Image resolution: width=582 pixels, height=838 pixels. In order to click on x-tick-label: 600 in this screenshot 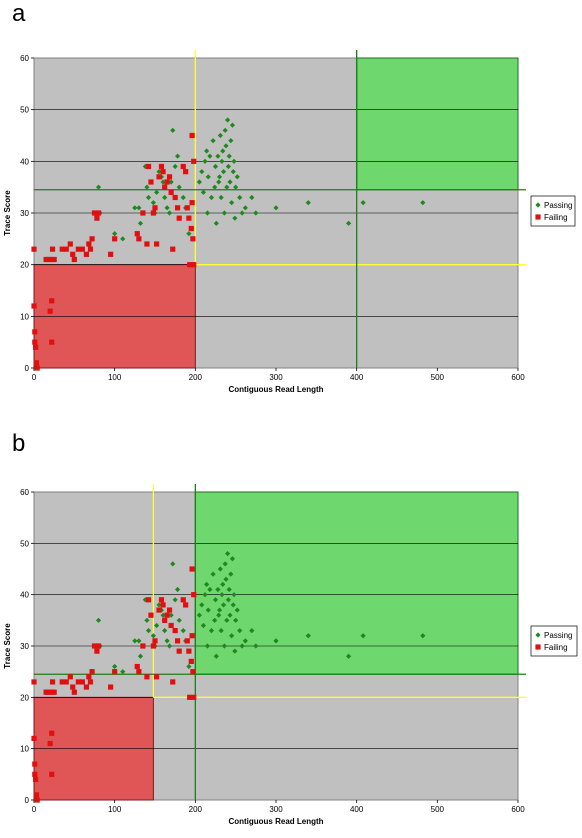, I will do `click(518, 377)`.